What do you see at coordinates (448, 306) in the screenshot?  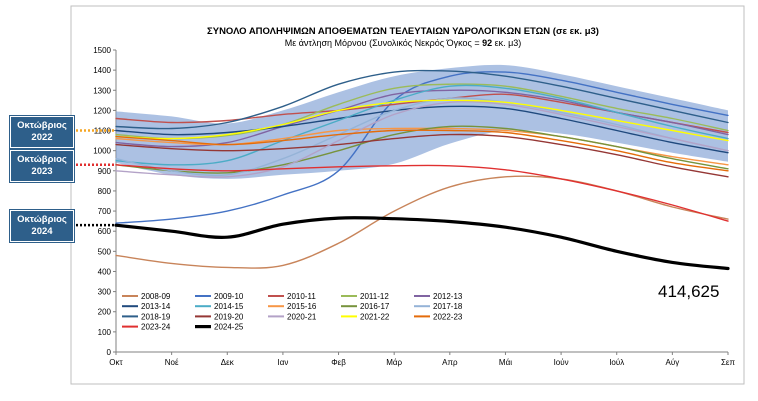 I see `legend-label: 2017-18` at bounding box center [448, 306].